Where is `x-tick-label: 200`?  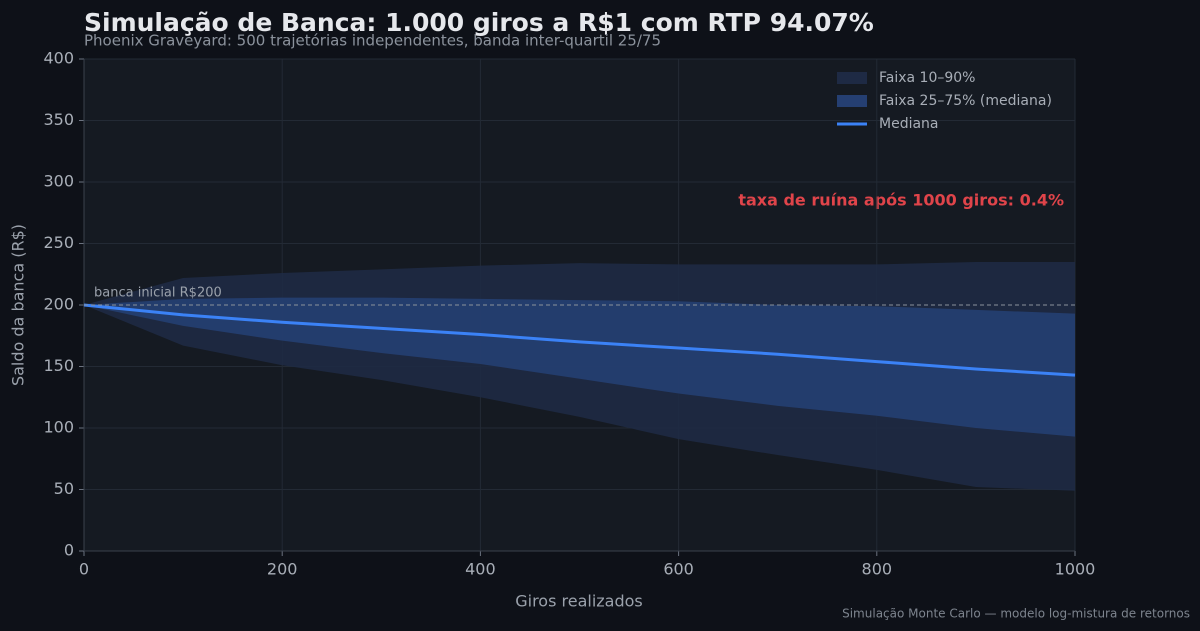
x-tick-label: 200 is located at coordinates (282, 569).